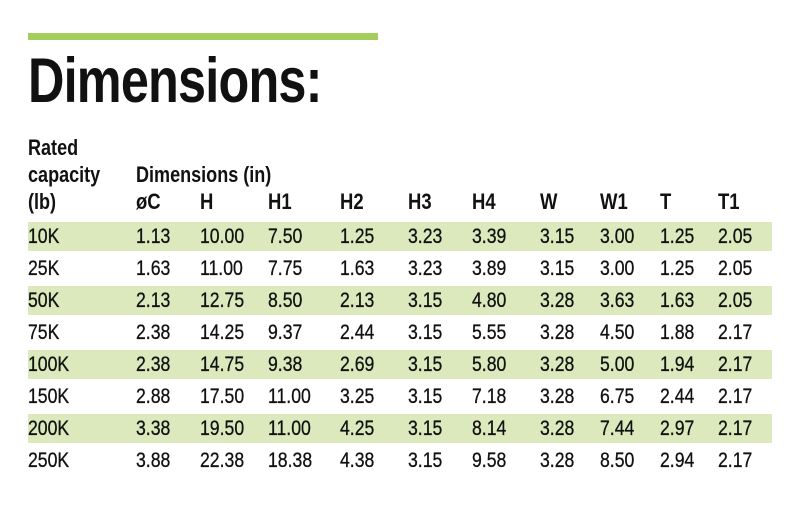  What do you see at coordinates (729, 201) in the screenshot?
I see `column-header-t1: T1` at bounding box center [729, 201].